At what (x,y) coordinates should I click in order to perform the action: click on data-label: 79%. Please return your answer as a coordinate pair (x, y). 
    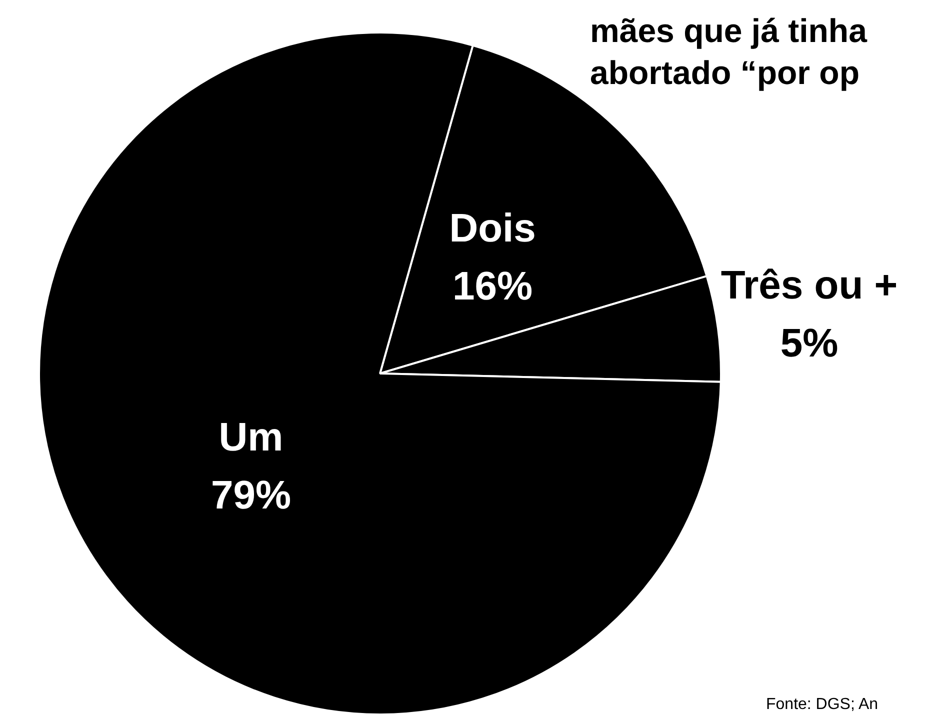
    Looking at the image, I should click on (251, 496).